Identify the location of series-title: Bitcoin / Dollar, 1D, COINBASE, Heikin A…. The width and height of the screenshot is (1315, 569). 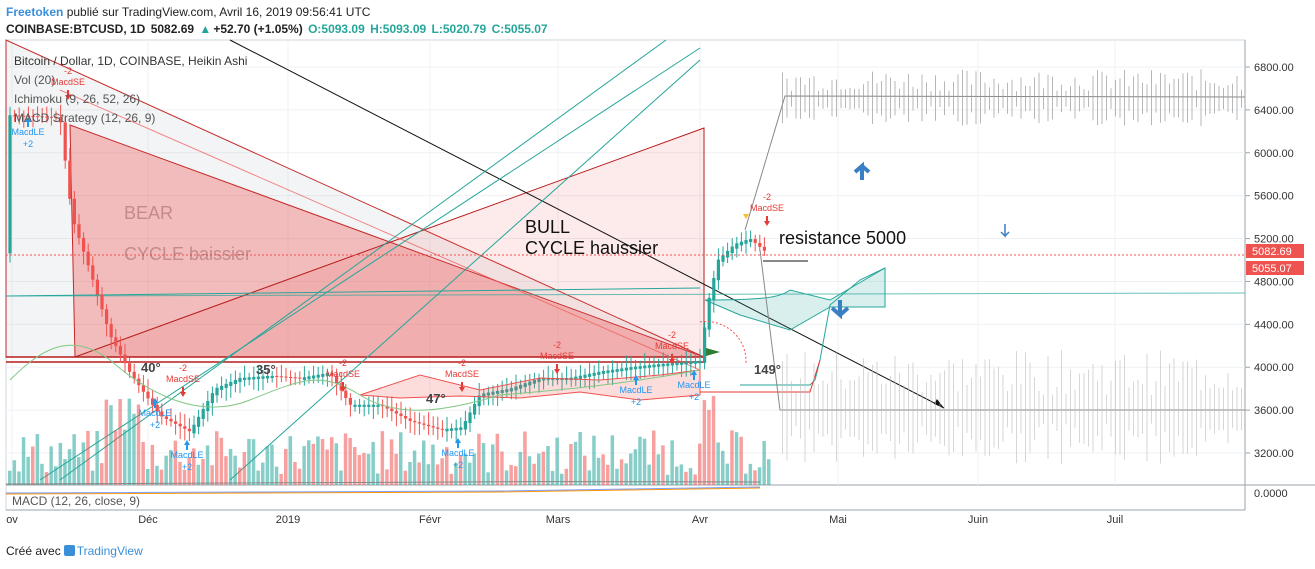
(131, 61).